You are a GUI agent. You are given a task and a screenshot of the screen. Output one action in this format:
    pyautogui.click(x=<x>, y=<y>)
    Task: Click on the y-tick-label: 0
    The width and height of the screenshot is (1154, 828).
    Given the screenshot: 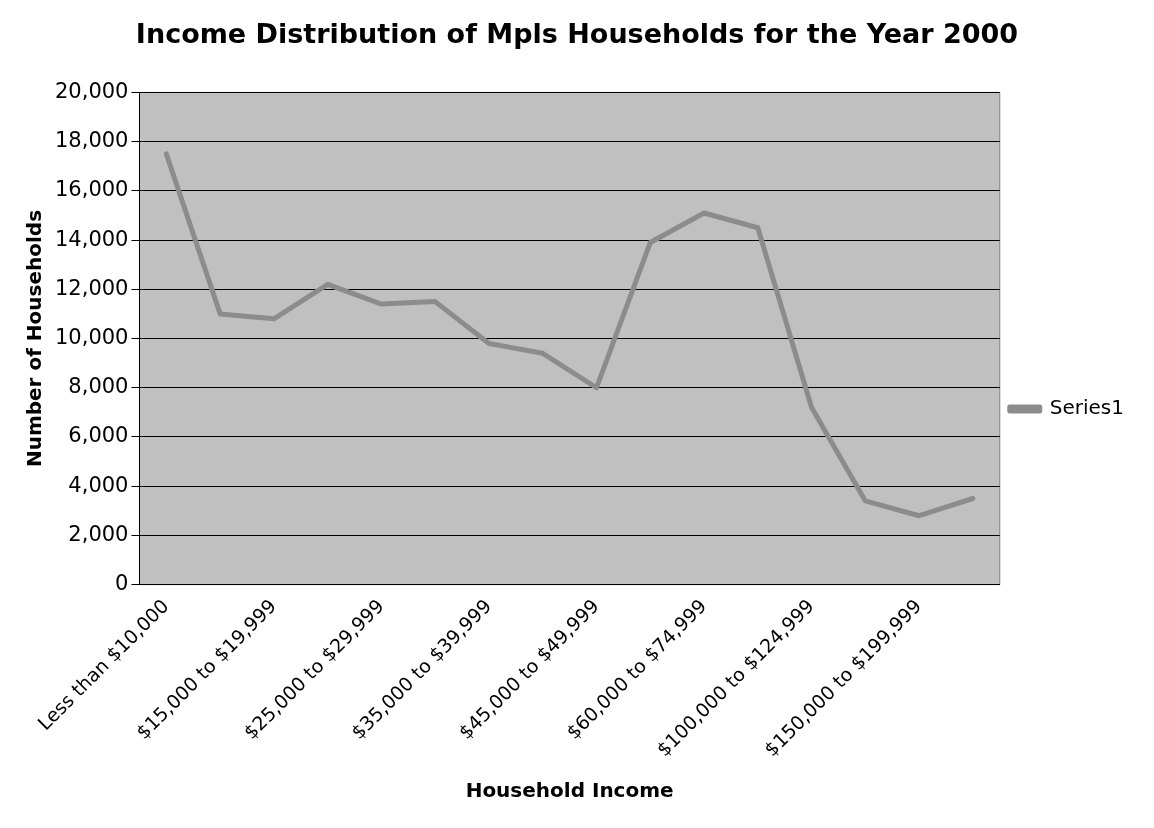 What is the action you would take?
    pyautogui.click(x=122, y=583)
    